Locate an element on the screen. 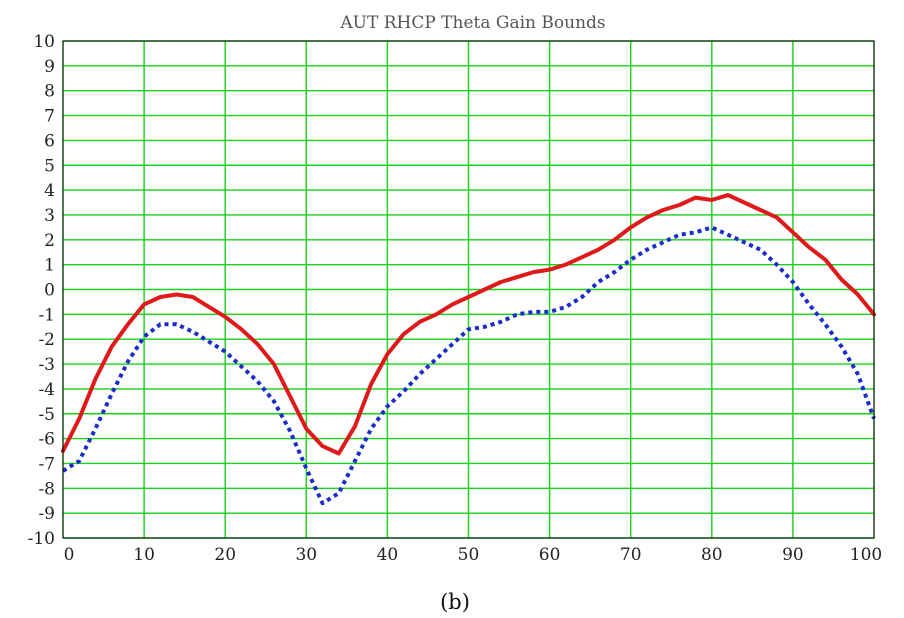  x-tick-label: 80 is located at coordinates (712, 555).